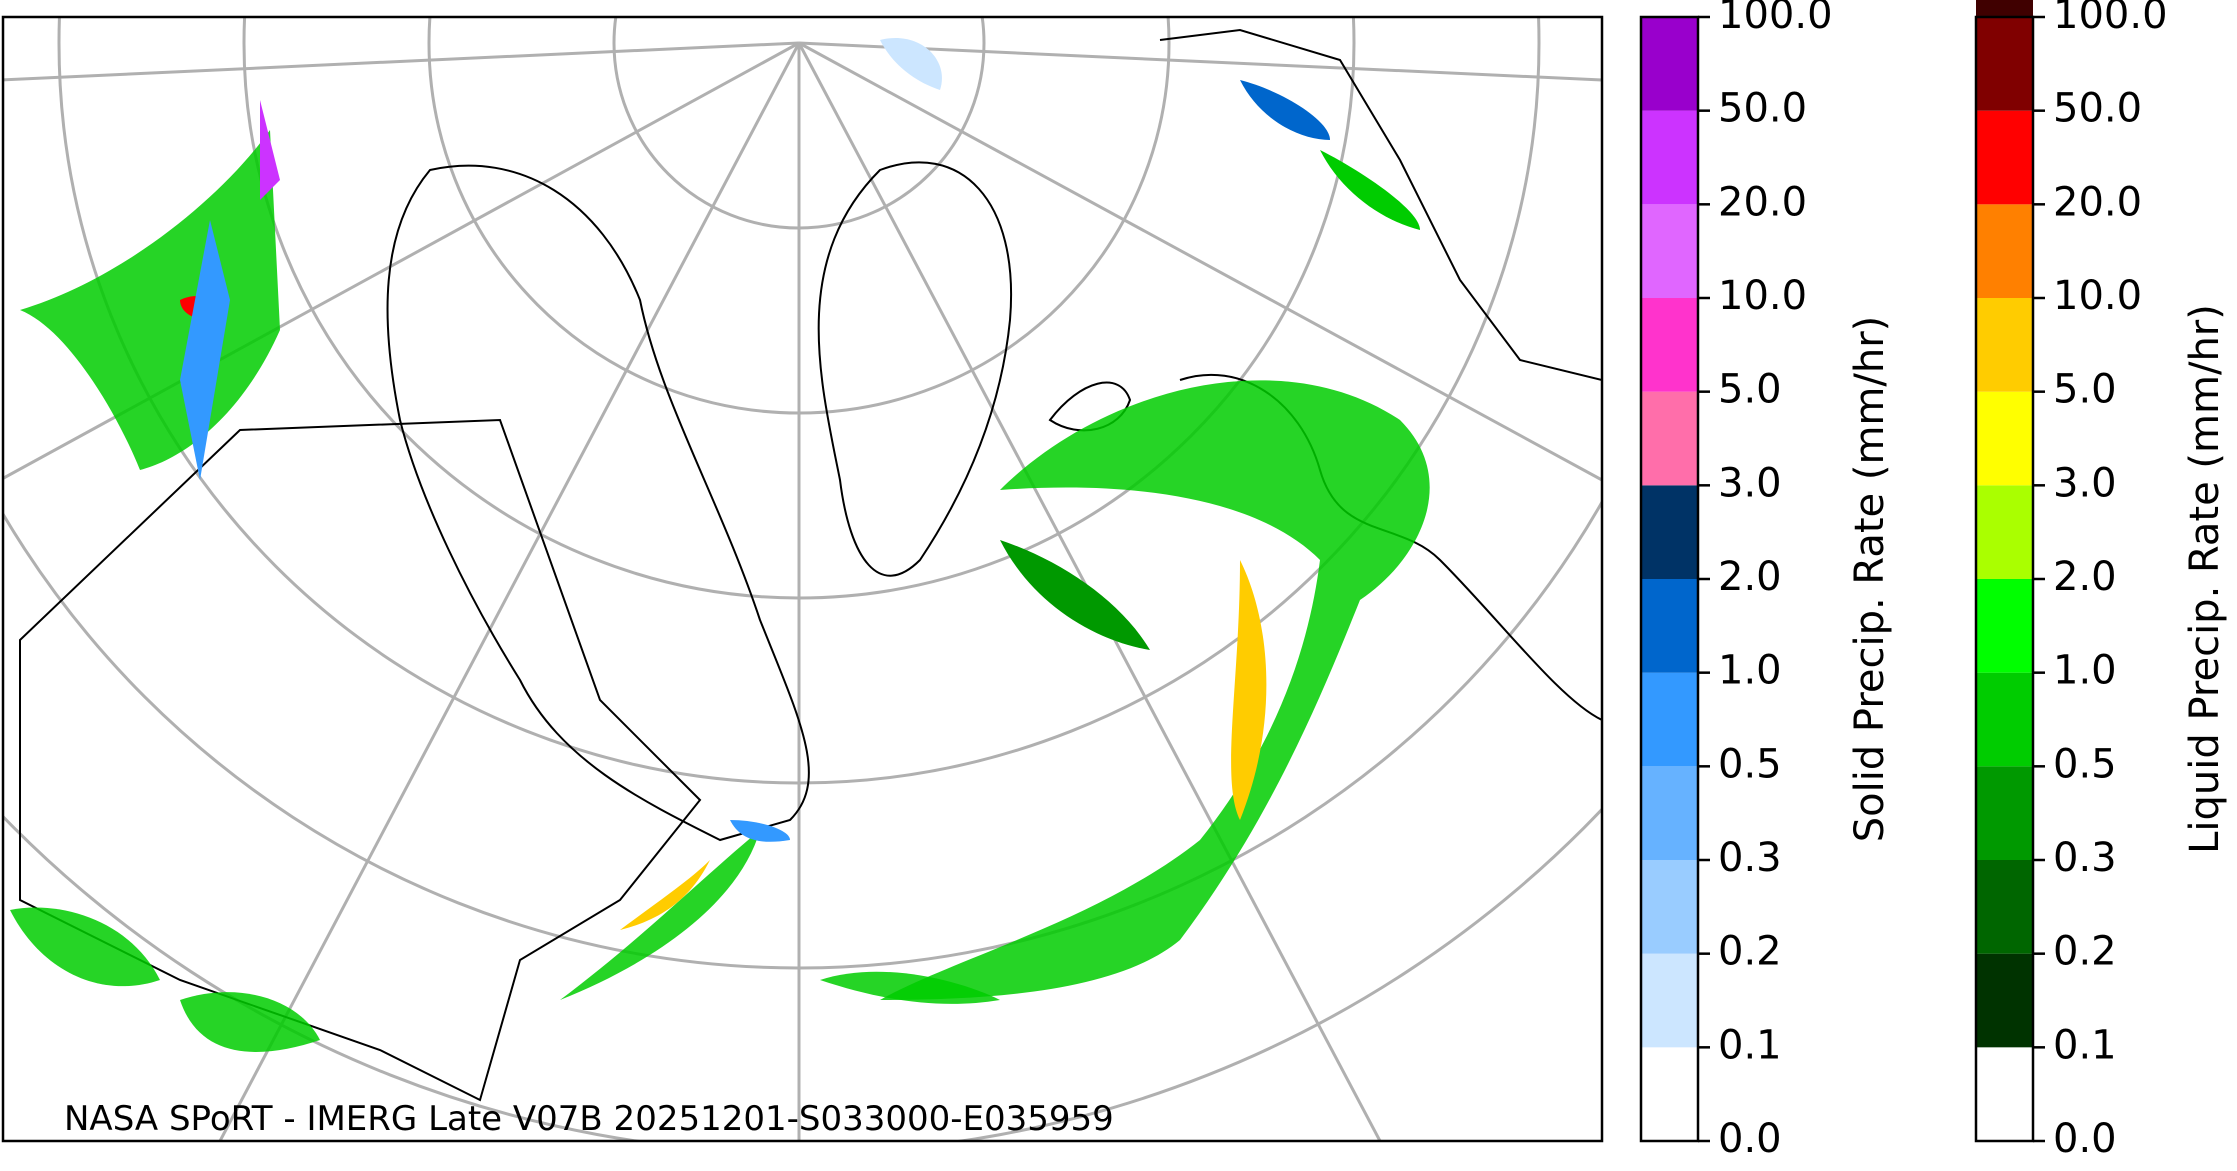 This screenshot has width=2237, height=1171. What do you see at coordinates (1870, 579) in the screenshot?
I see `colorbar-label: Solid Precip. Rate (mm/hr)` at bounding box center [1870, 579].